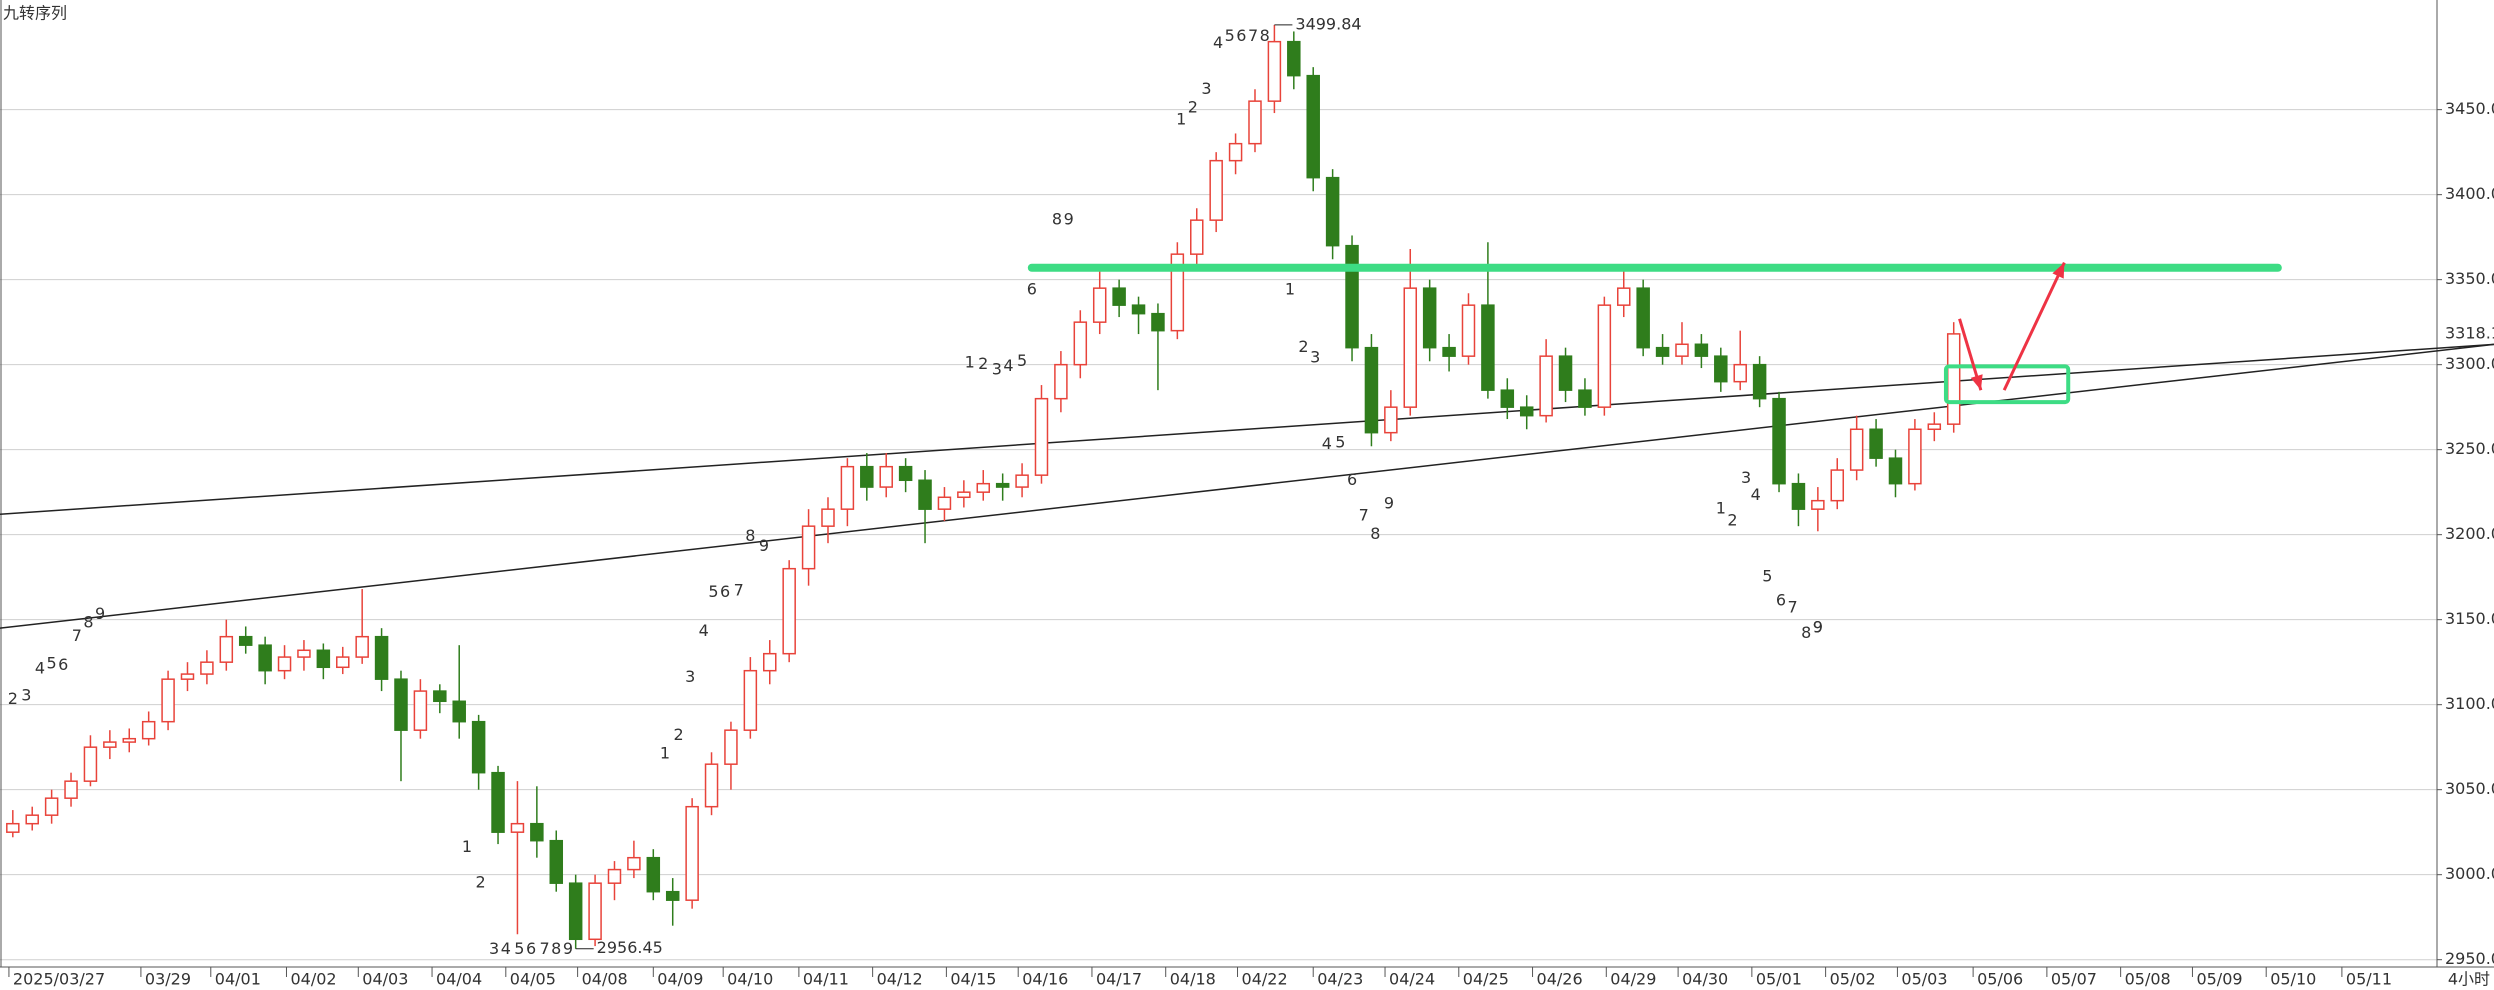 Image resolution: width=2494 pixels, height=990 pixels. I want to click on y-tick-label: 3100.00, so click(2469, 703).